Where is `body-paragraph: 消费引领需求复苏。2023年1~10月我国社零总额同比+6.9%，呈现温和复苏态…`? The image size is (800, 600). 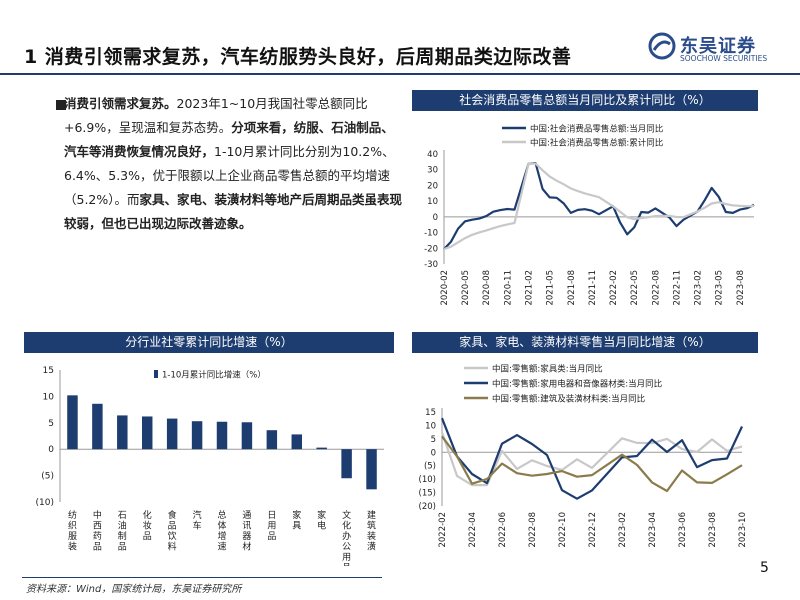
body-paragraph: 消费引领需求复苏。2023年1~10月我国社零总额同比+6.9%，呈现温和复苏态… is located at coordinates (234, 164).